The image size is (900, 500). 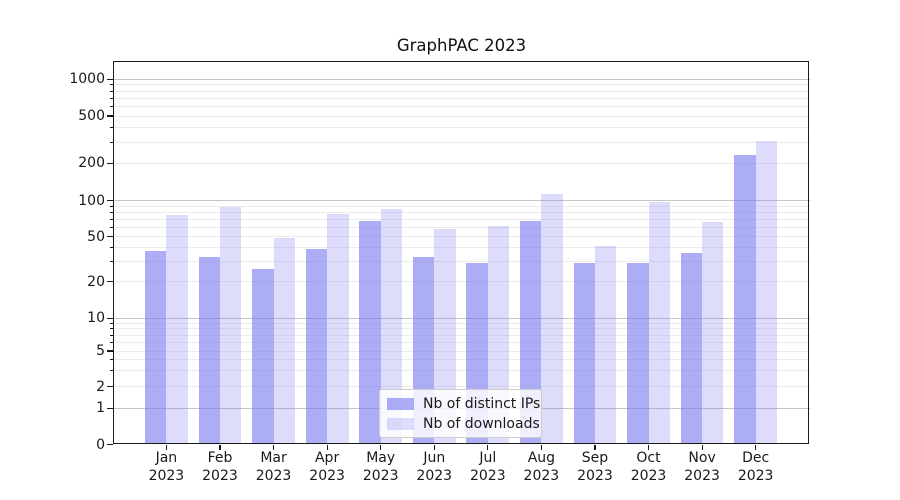 What do you see at coordinates (488, 458) in the screenshot?
I see `x-tick-month: Jul` at bounding box center [488, 458].